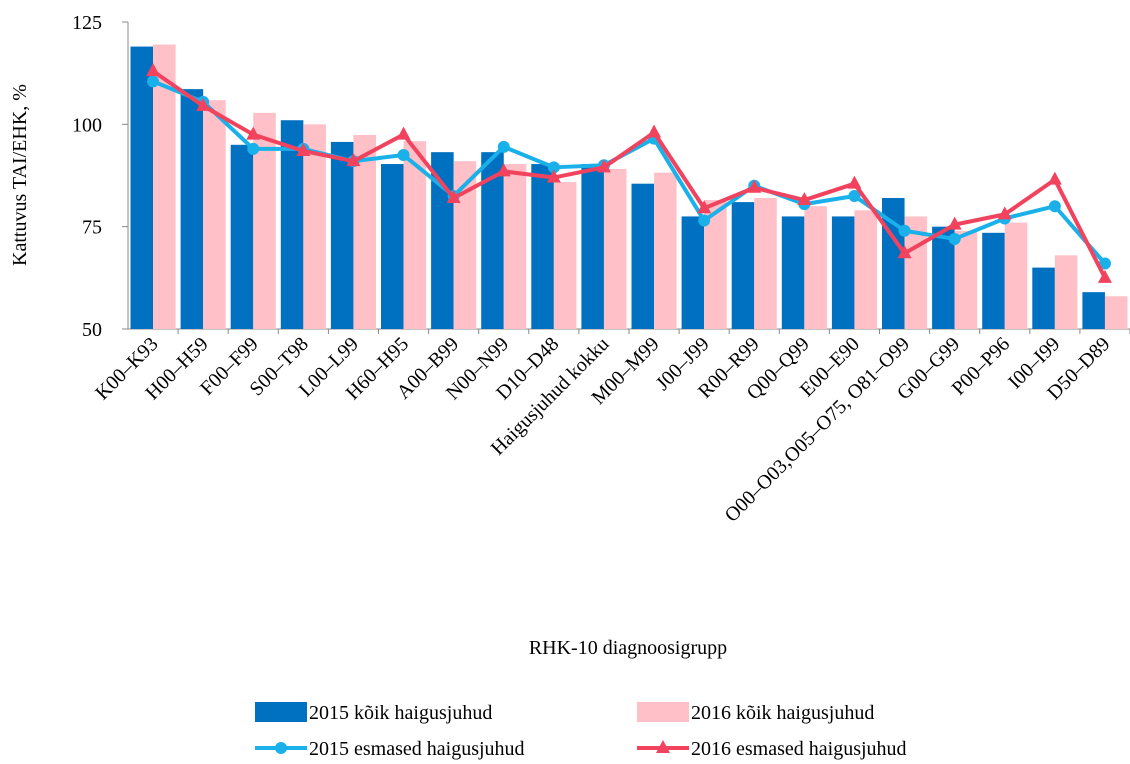 The height and width of the screenshot is (764, 1130). What do you see at coordinates (92, 330) in the screenshot?
I see `y-tick-label: 50` at bounding box center [92, 330].